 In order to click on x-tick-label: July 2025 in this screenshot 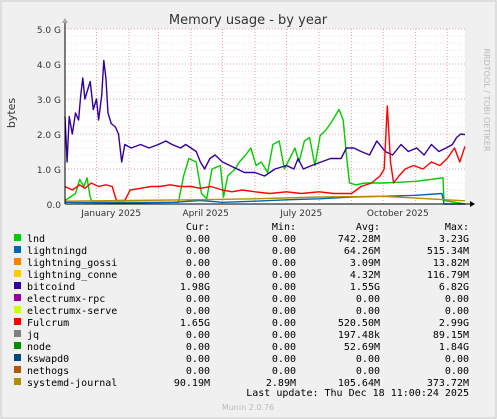, I will do `click(300, 214)`.